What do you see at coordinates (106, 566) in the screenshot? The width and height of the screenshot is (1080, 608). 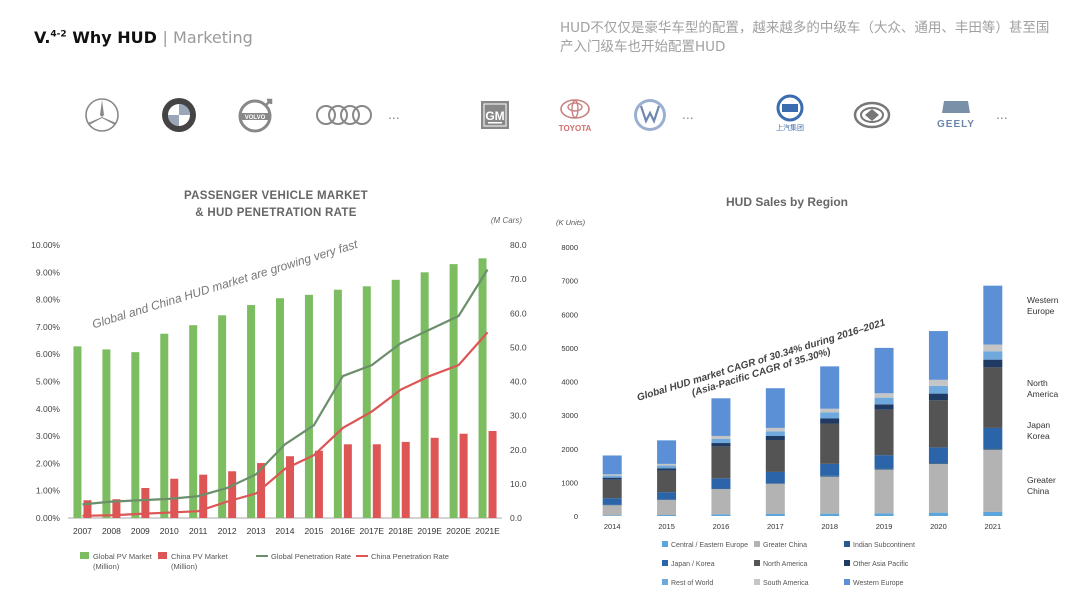 I see `legend-label: (Million)` at bounding box center [106, 566].